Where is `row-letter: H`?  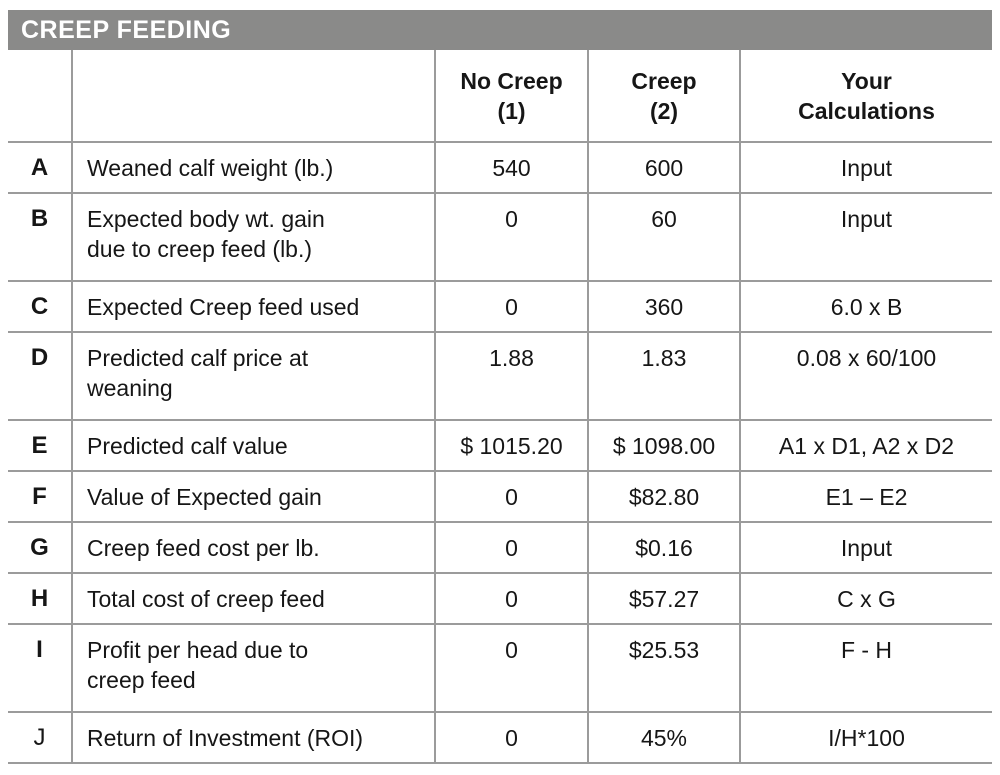
row-letter: H is located at coordinates (40, 598).